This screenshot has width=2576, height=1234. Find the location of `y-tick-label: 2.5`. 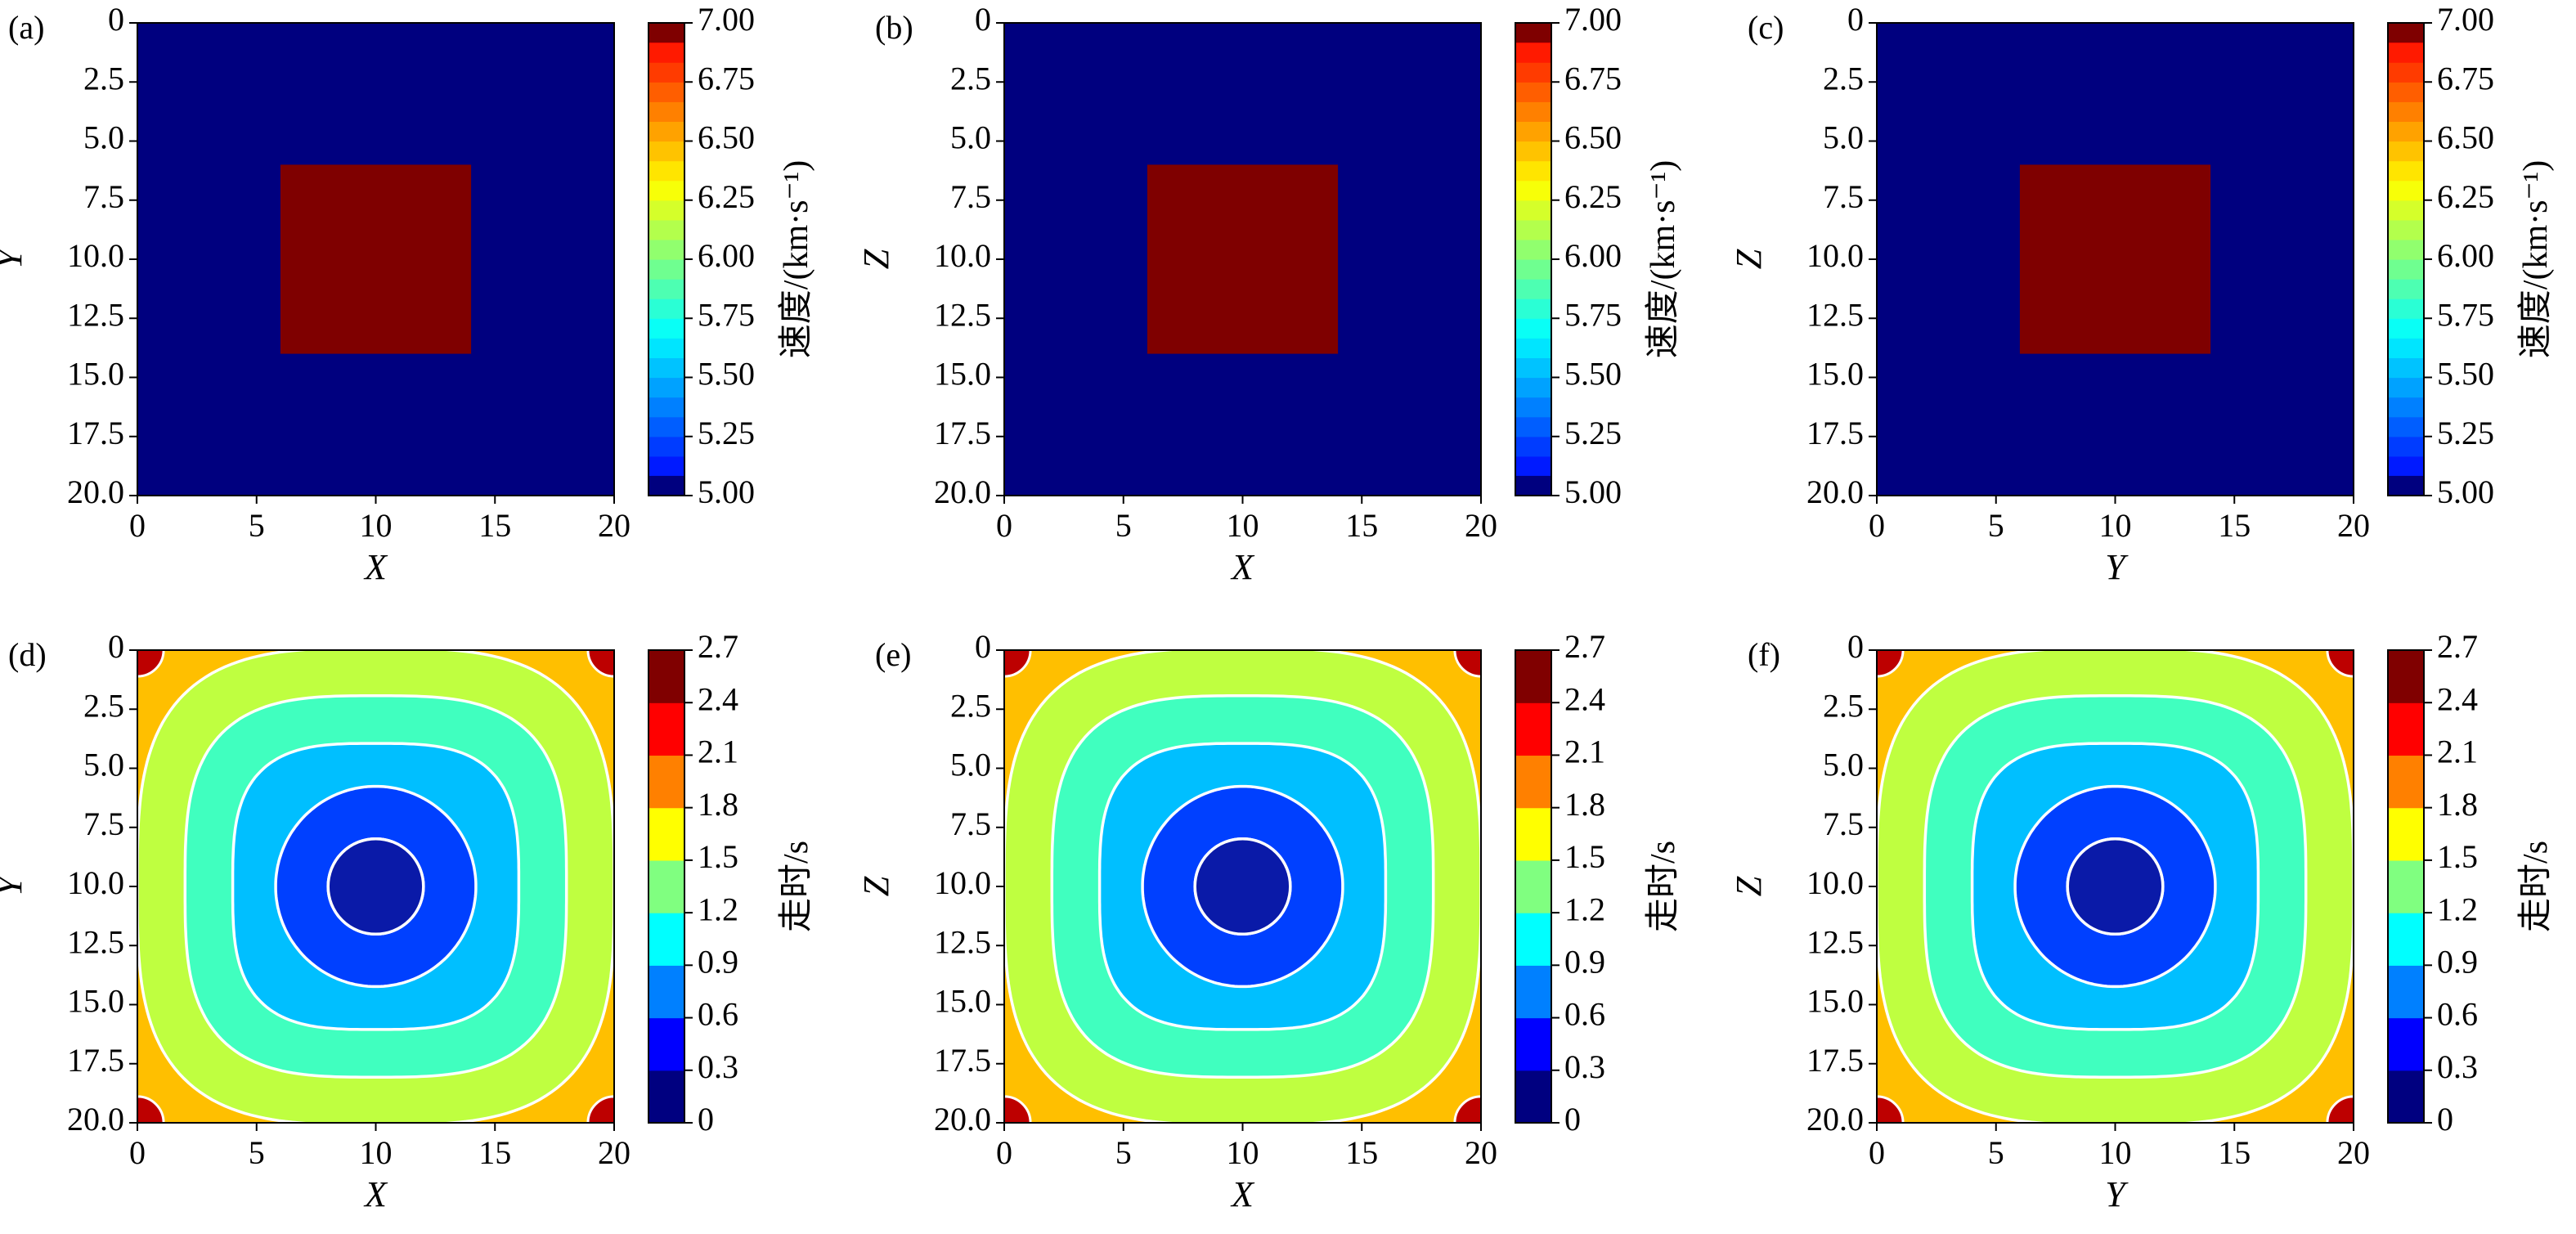

y-tick-label: 2.5 is located at coordinates (970, 78).